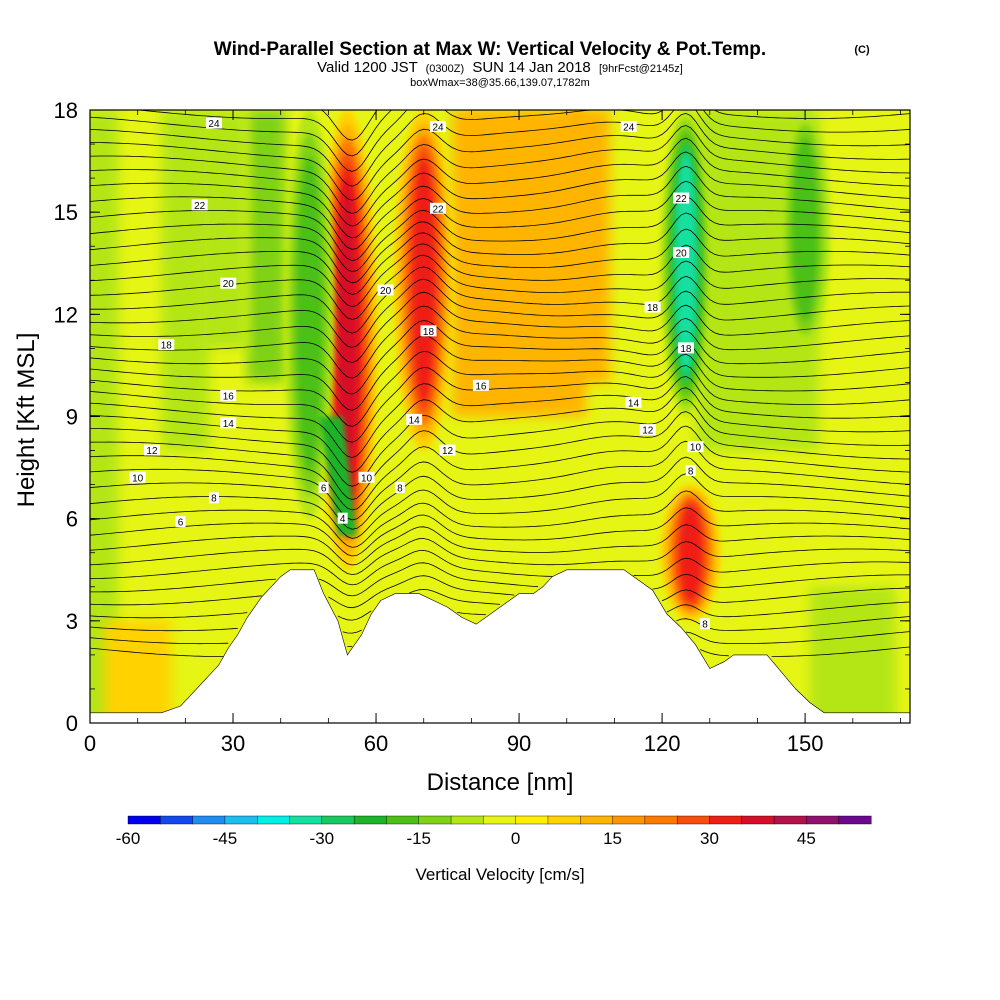 This screenshot has width=1000, height=1000. I want to click on colorbar-ticks: -60 -45 -30 -15 0 15 30 45, so click(466, 838).